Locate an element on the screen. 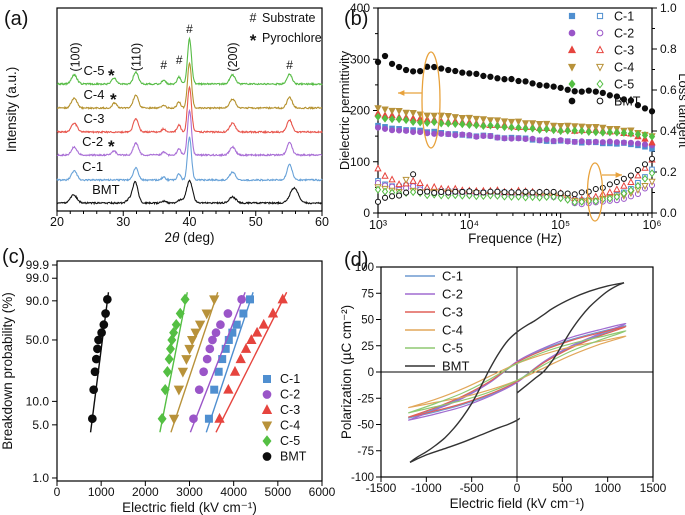 The image size is (685, 515). panel-c-xlabel: Electric field (kV cm⁻¹) is located at coordinates (189, 507).